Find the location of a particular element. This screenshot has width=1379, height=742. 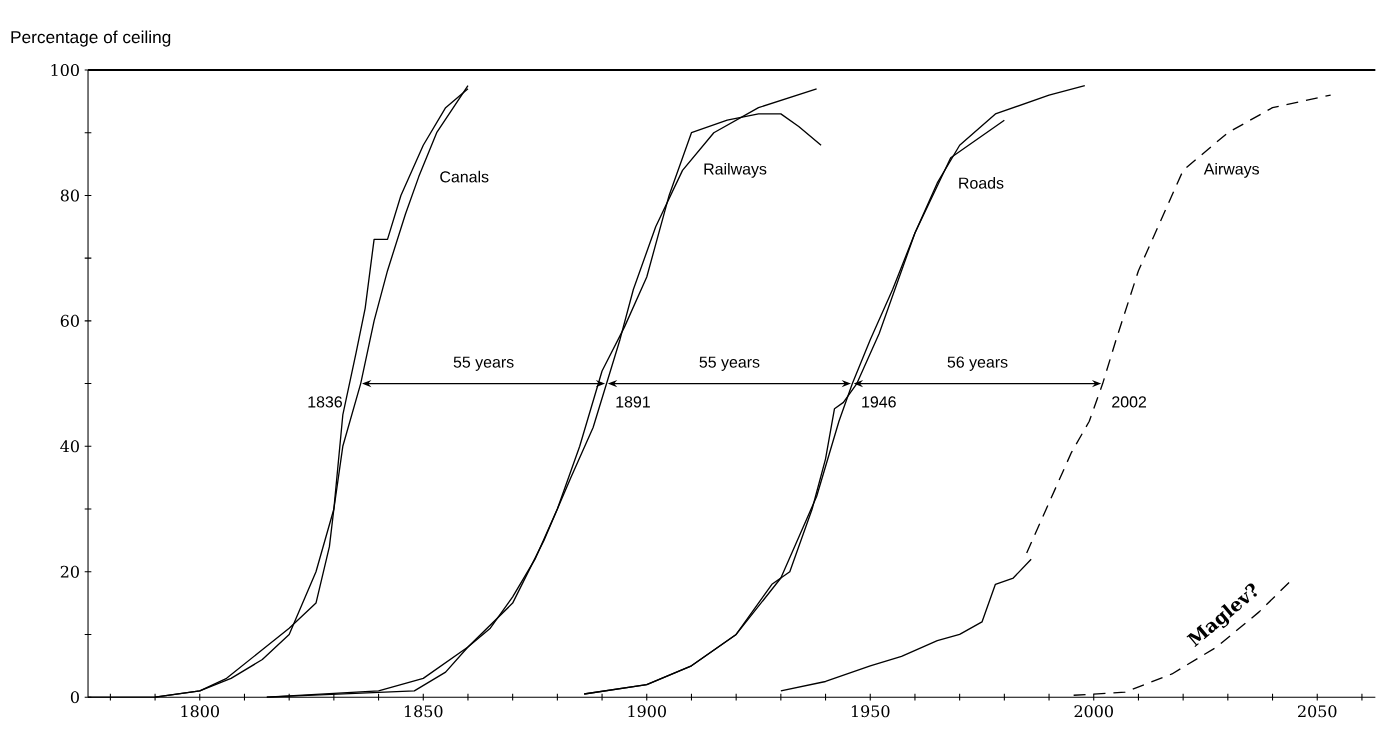

x-tick-label: 2050 is located at coordinates (1317, 711).